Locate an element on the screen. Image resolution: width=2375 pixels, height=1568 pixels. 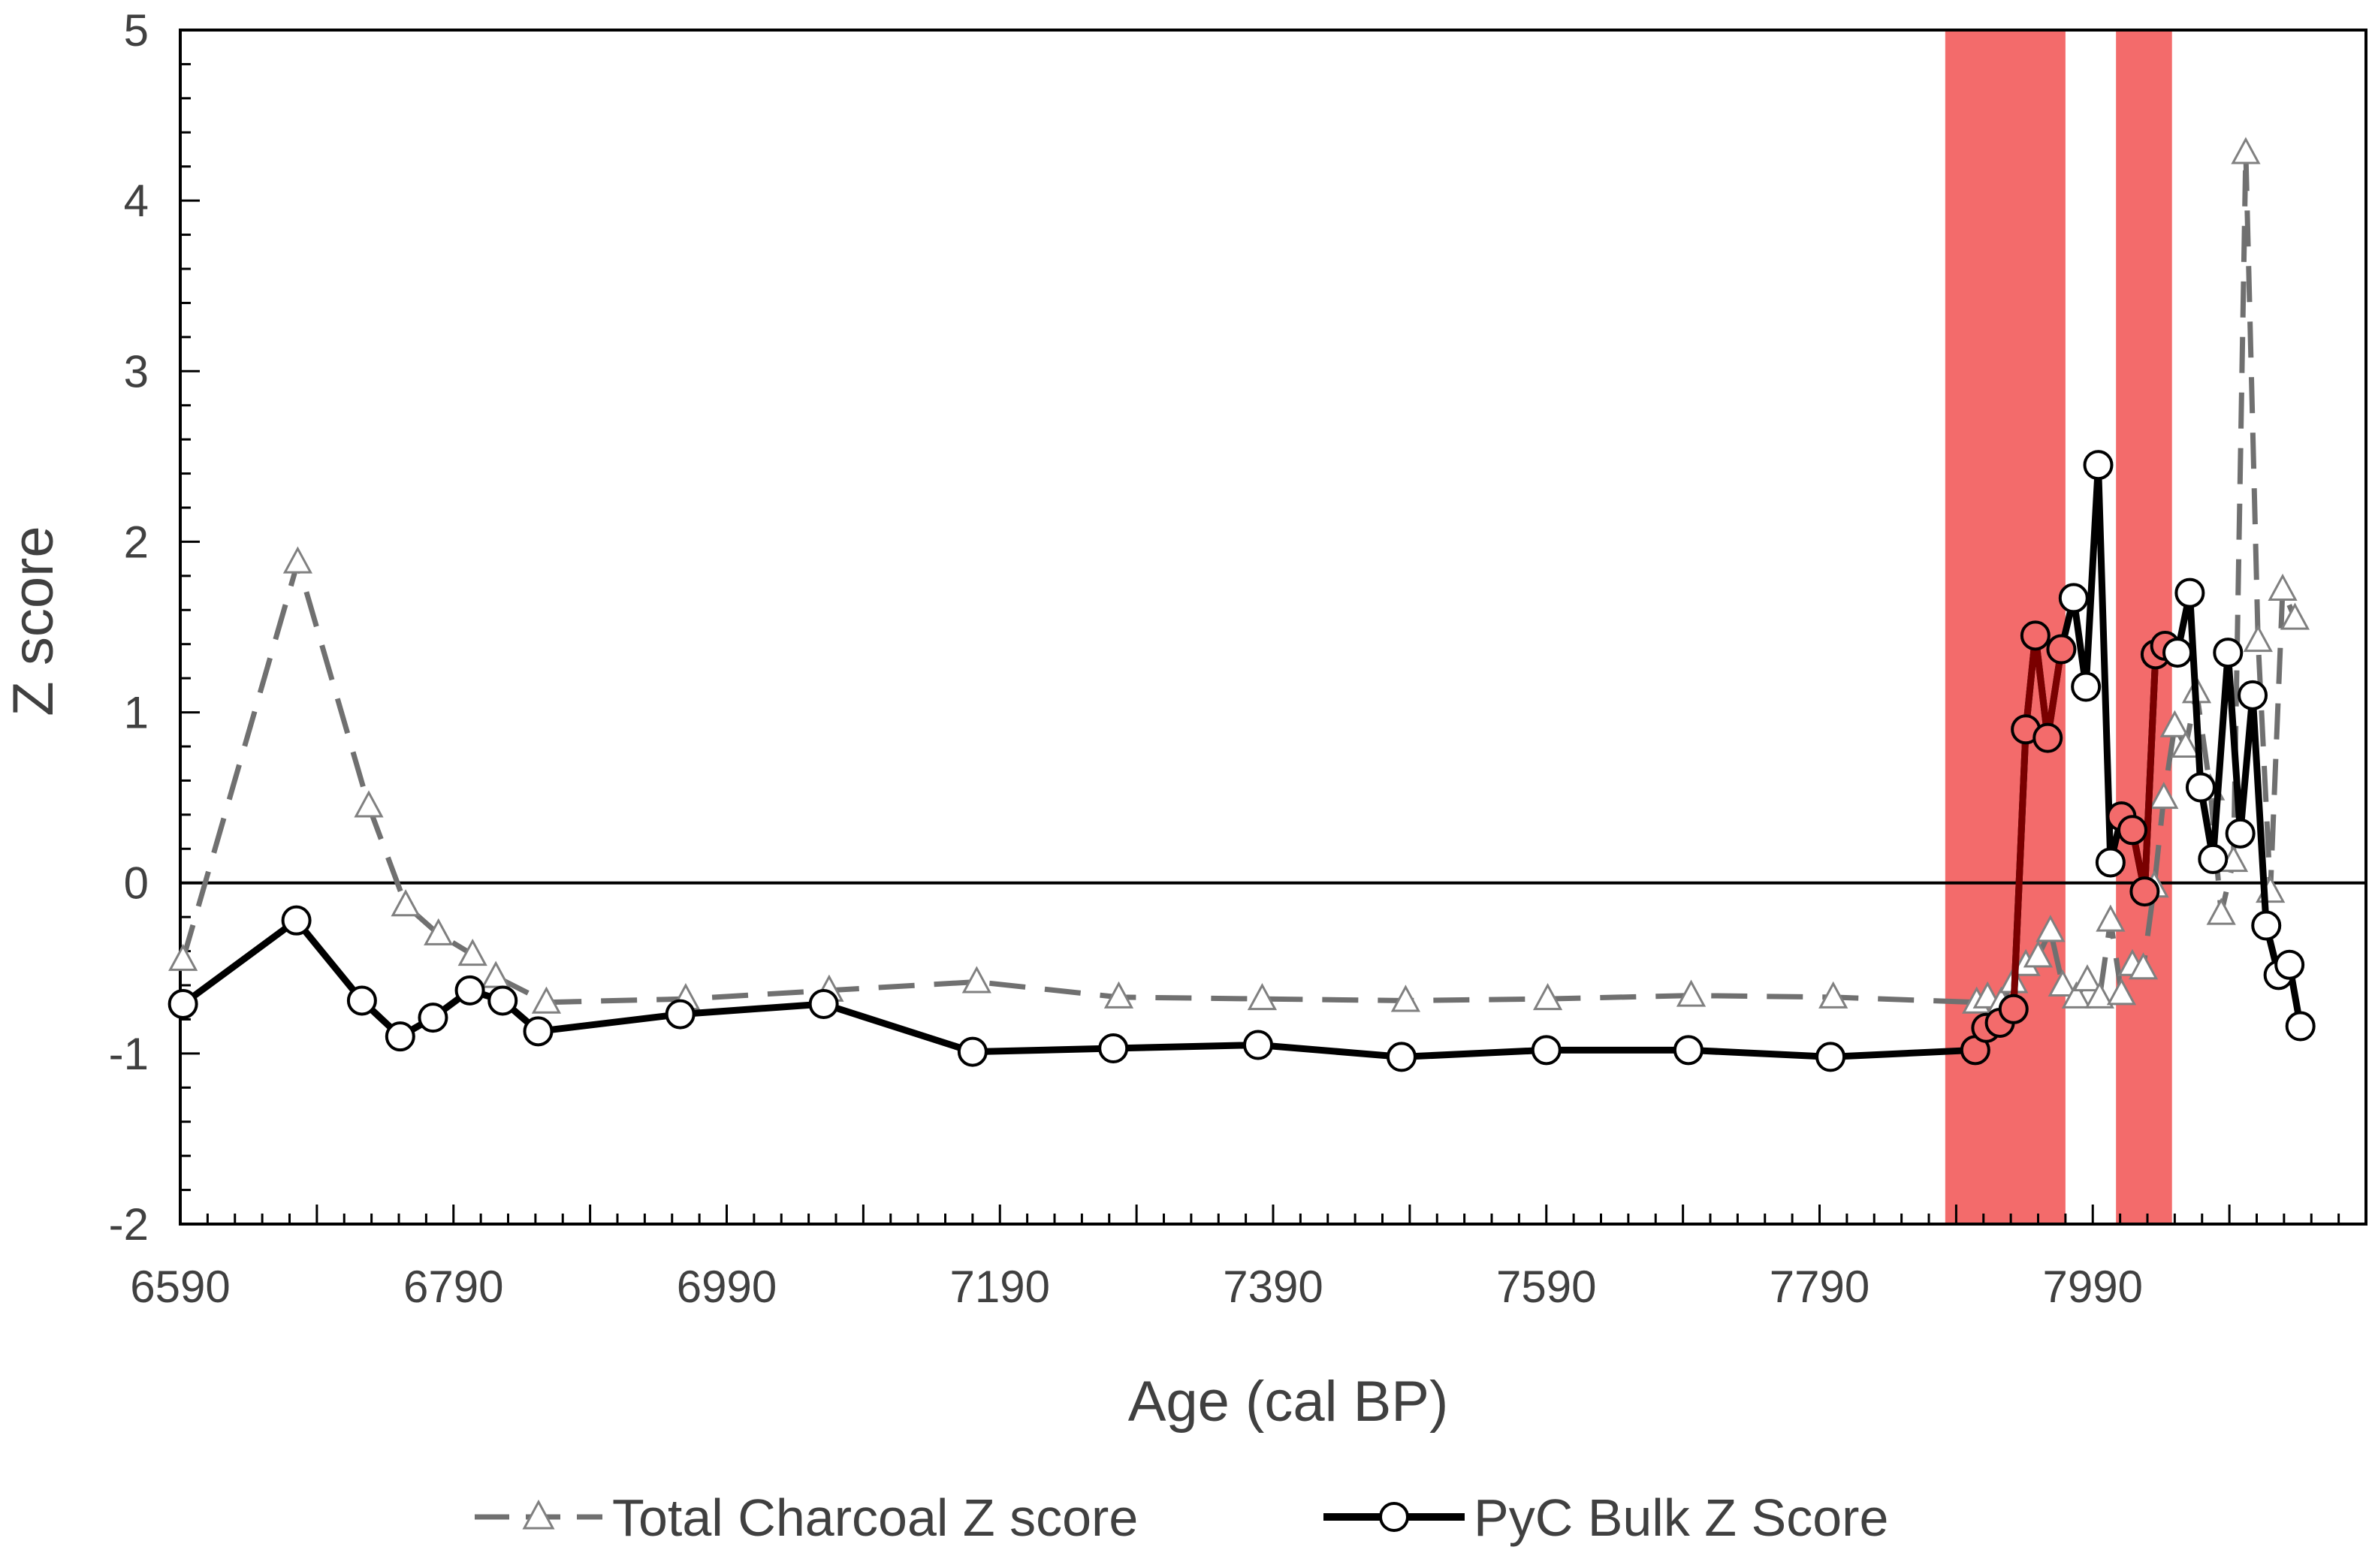
y-tick-label: 1 is located at coordinates (136, 713).